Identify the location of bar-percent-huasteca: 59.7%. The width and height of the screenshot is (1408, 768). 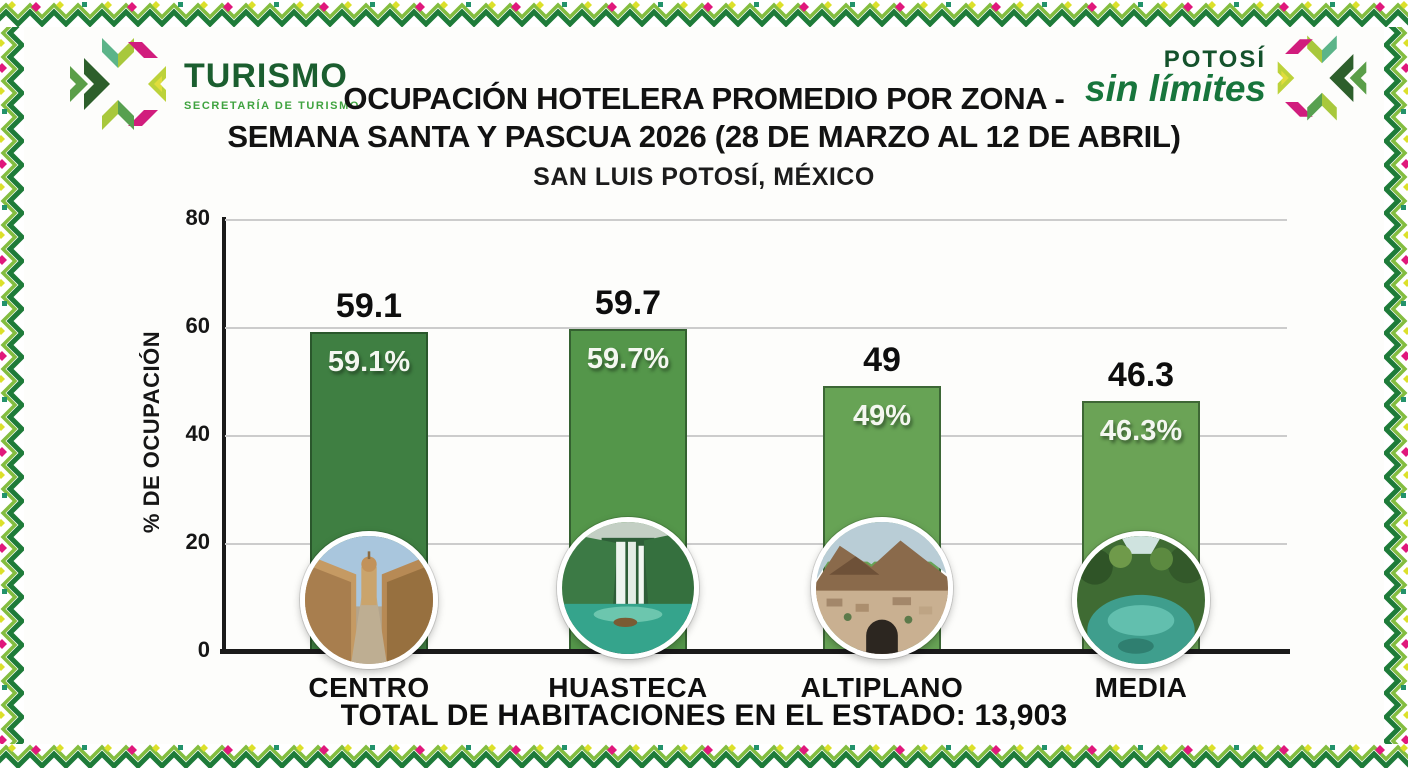
(628, 358).